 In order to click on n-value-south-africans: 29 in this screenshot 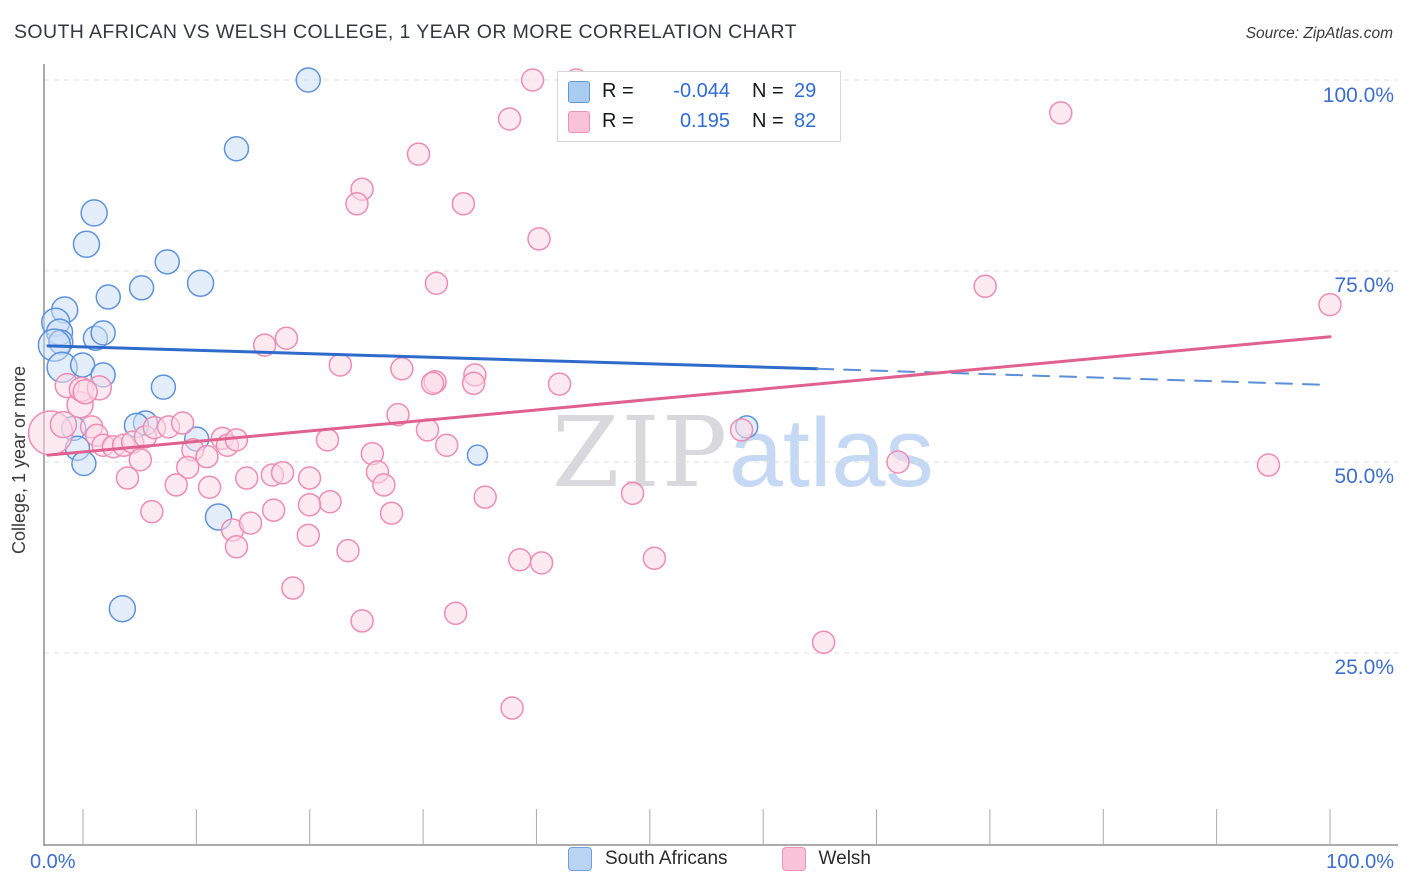, I will do `click(805, 91)`.